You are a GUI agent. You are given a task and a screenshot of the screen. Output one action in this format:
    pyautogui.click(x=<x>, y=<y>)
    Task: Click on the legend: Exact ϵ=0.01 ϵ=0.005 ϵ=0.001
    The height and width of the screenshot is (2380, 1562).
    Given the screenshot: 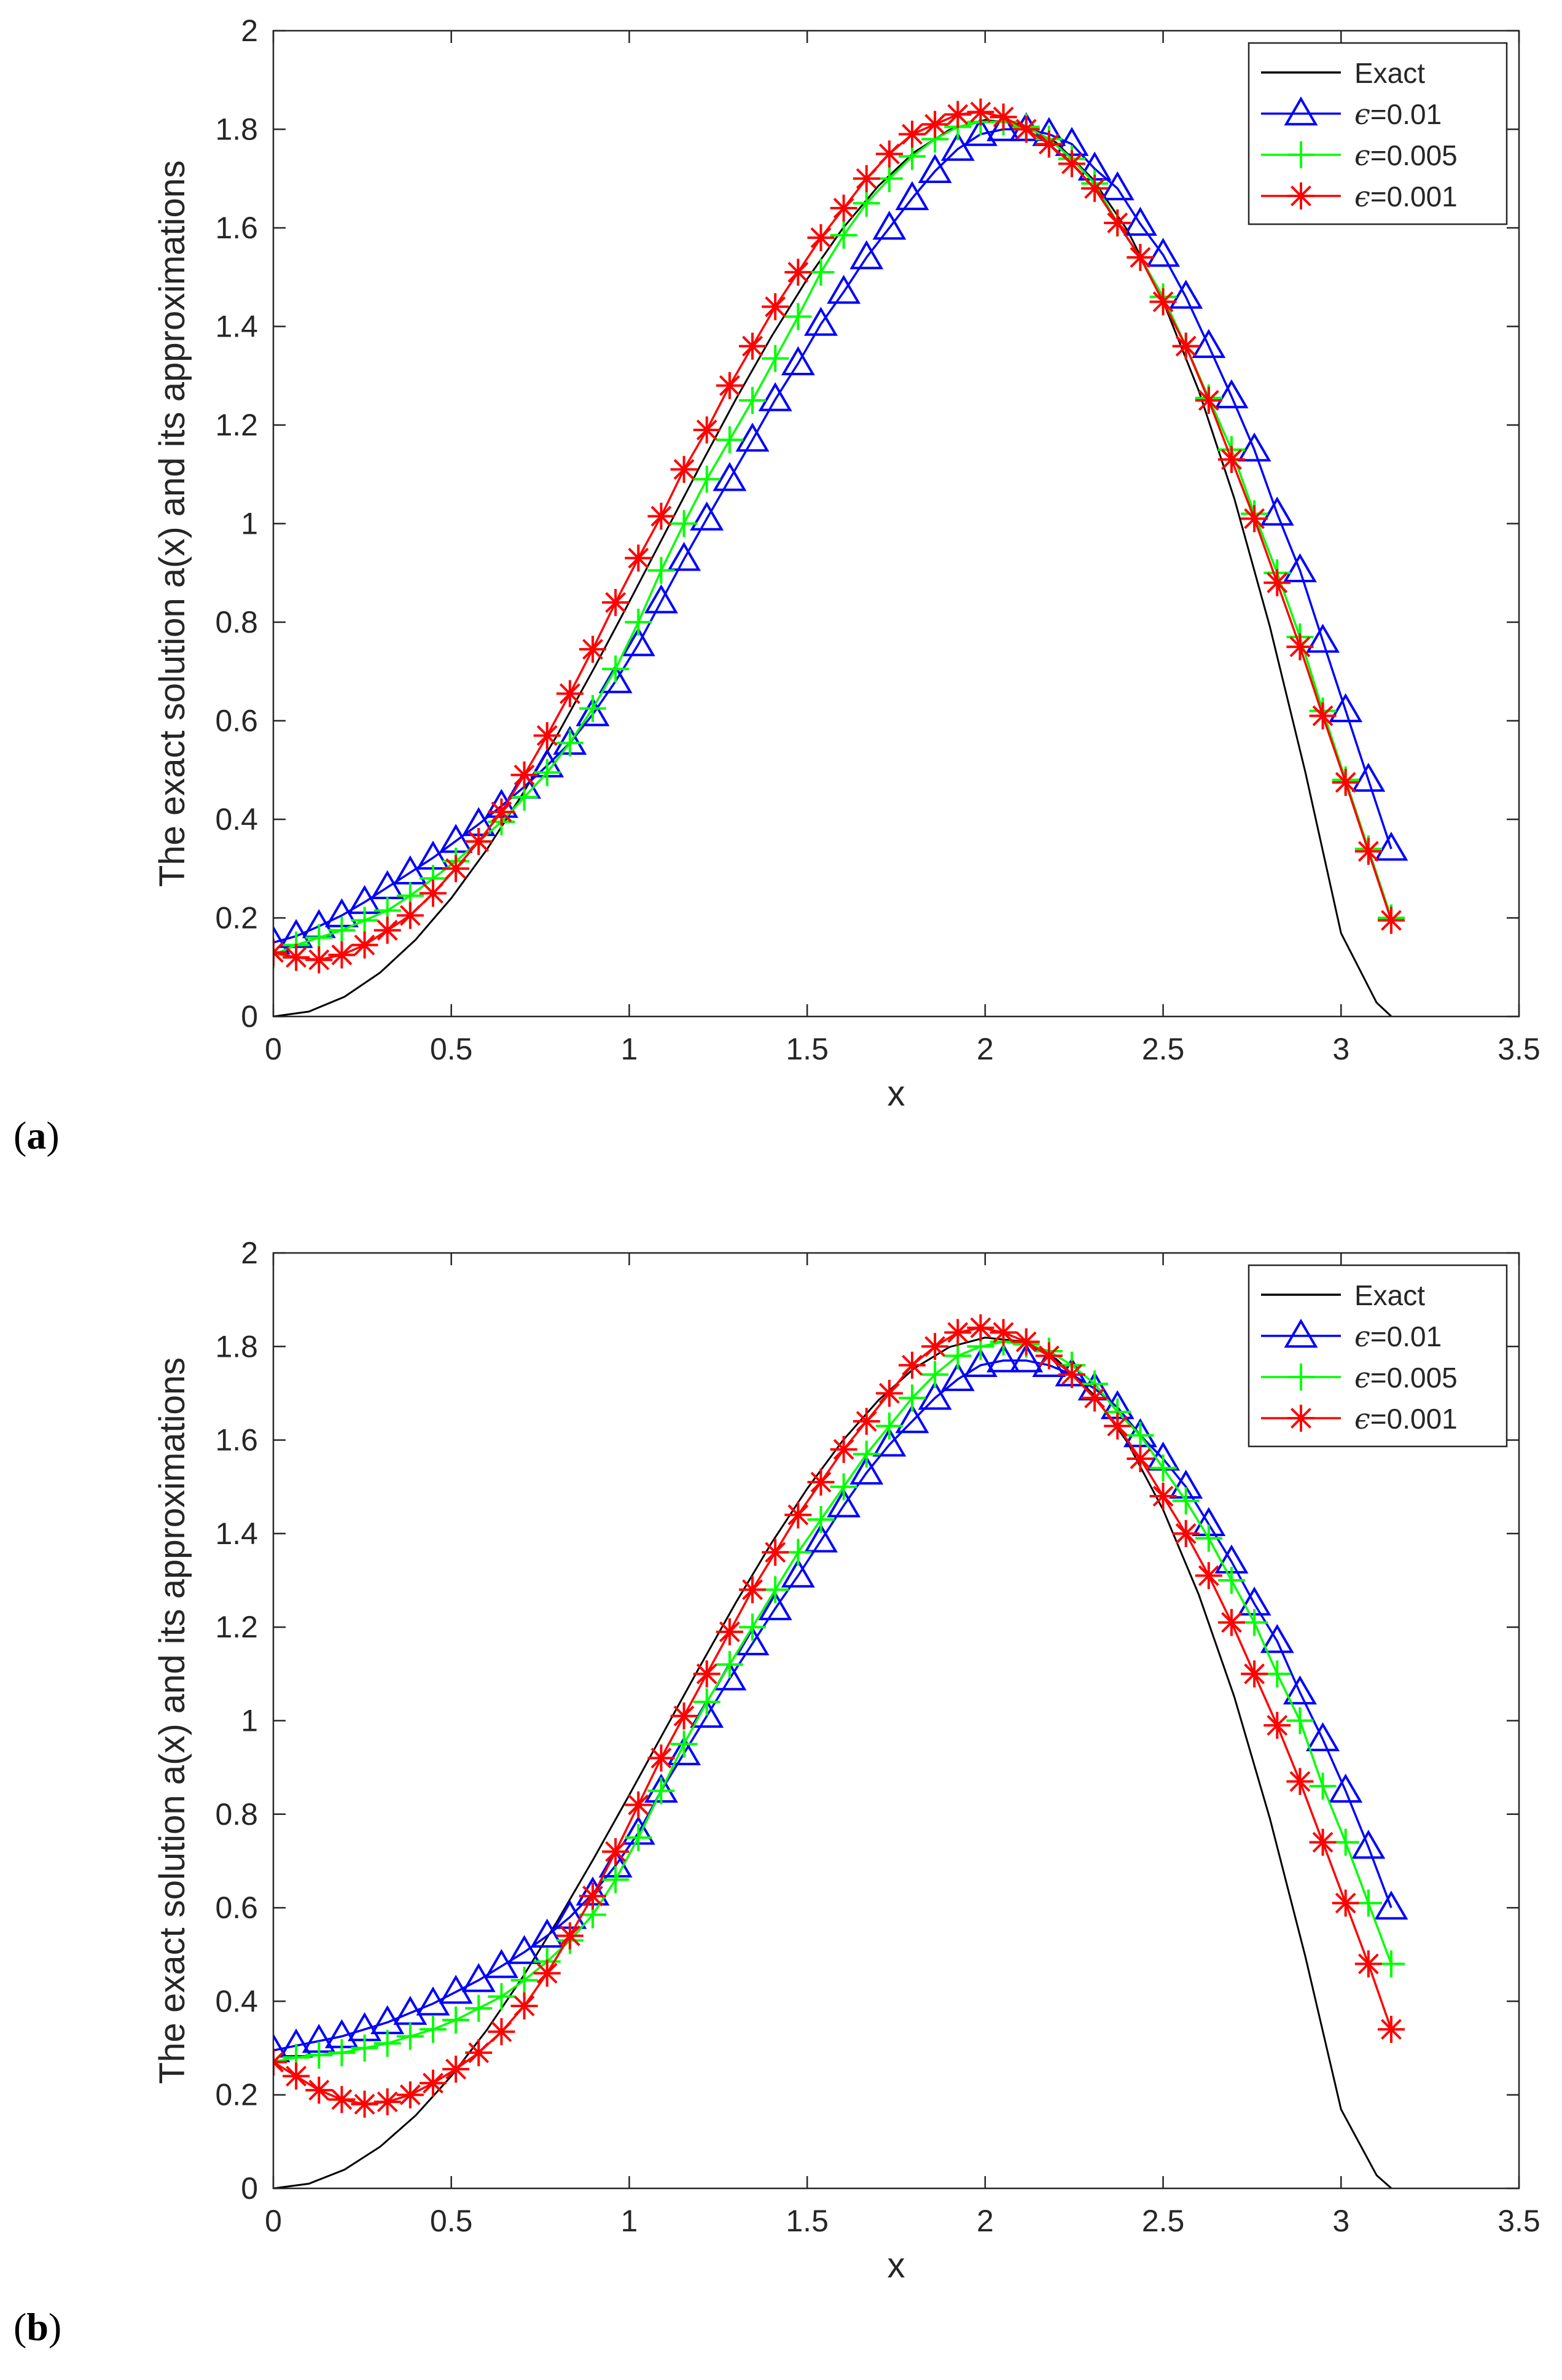 What is the action you would take?
    pyautogui.click(x=1378, y=133)
    